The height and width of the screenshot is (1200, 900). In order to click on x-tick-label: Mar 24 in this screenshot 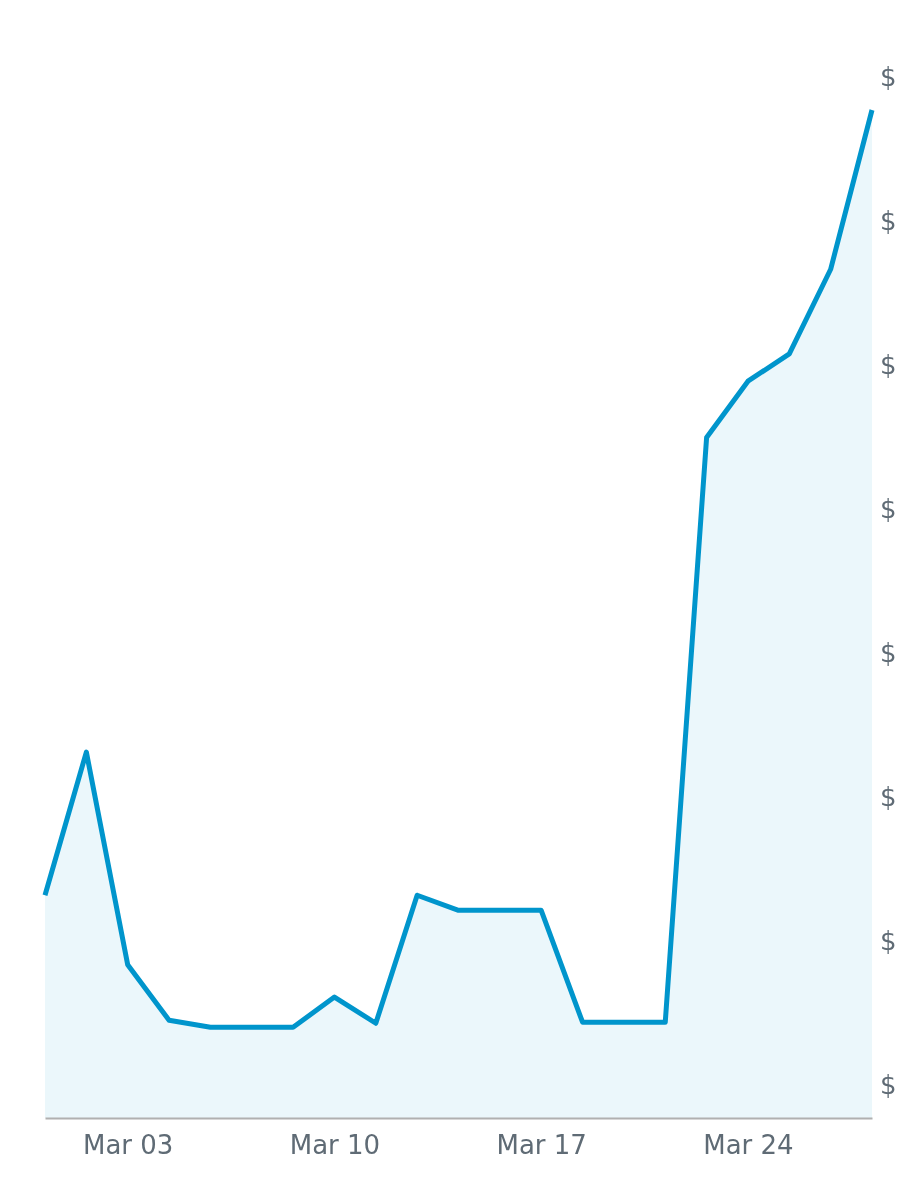, I will do `click(748, 1145)`.